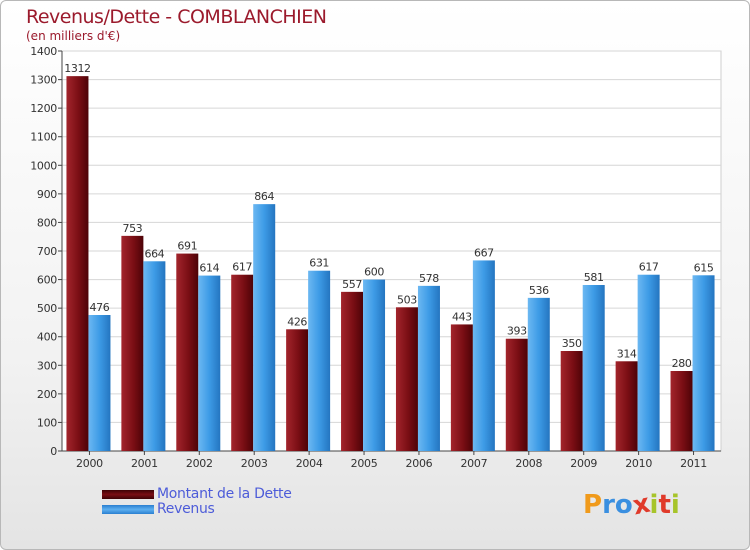  I want to click on y-tick-label: 600, so click(47, 280).